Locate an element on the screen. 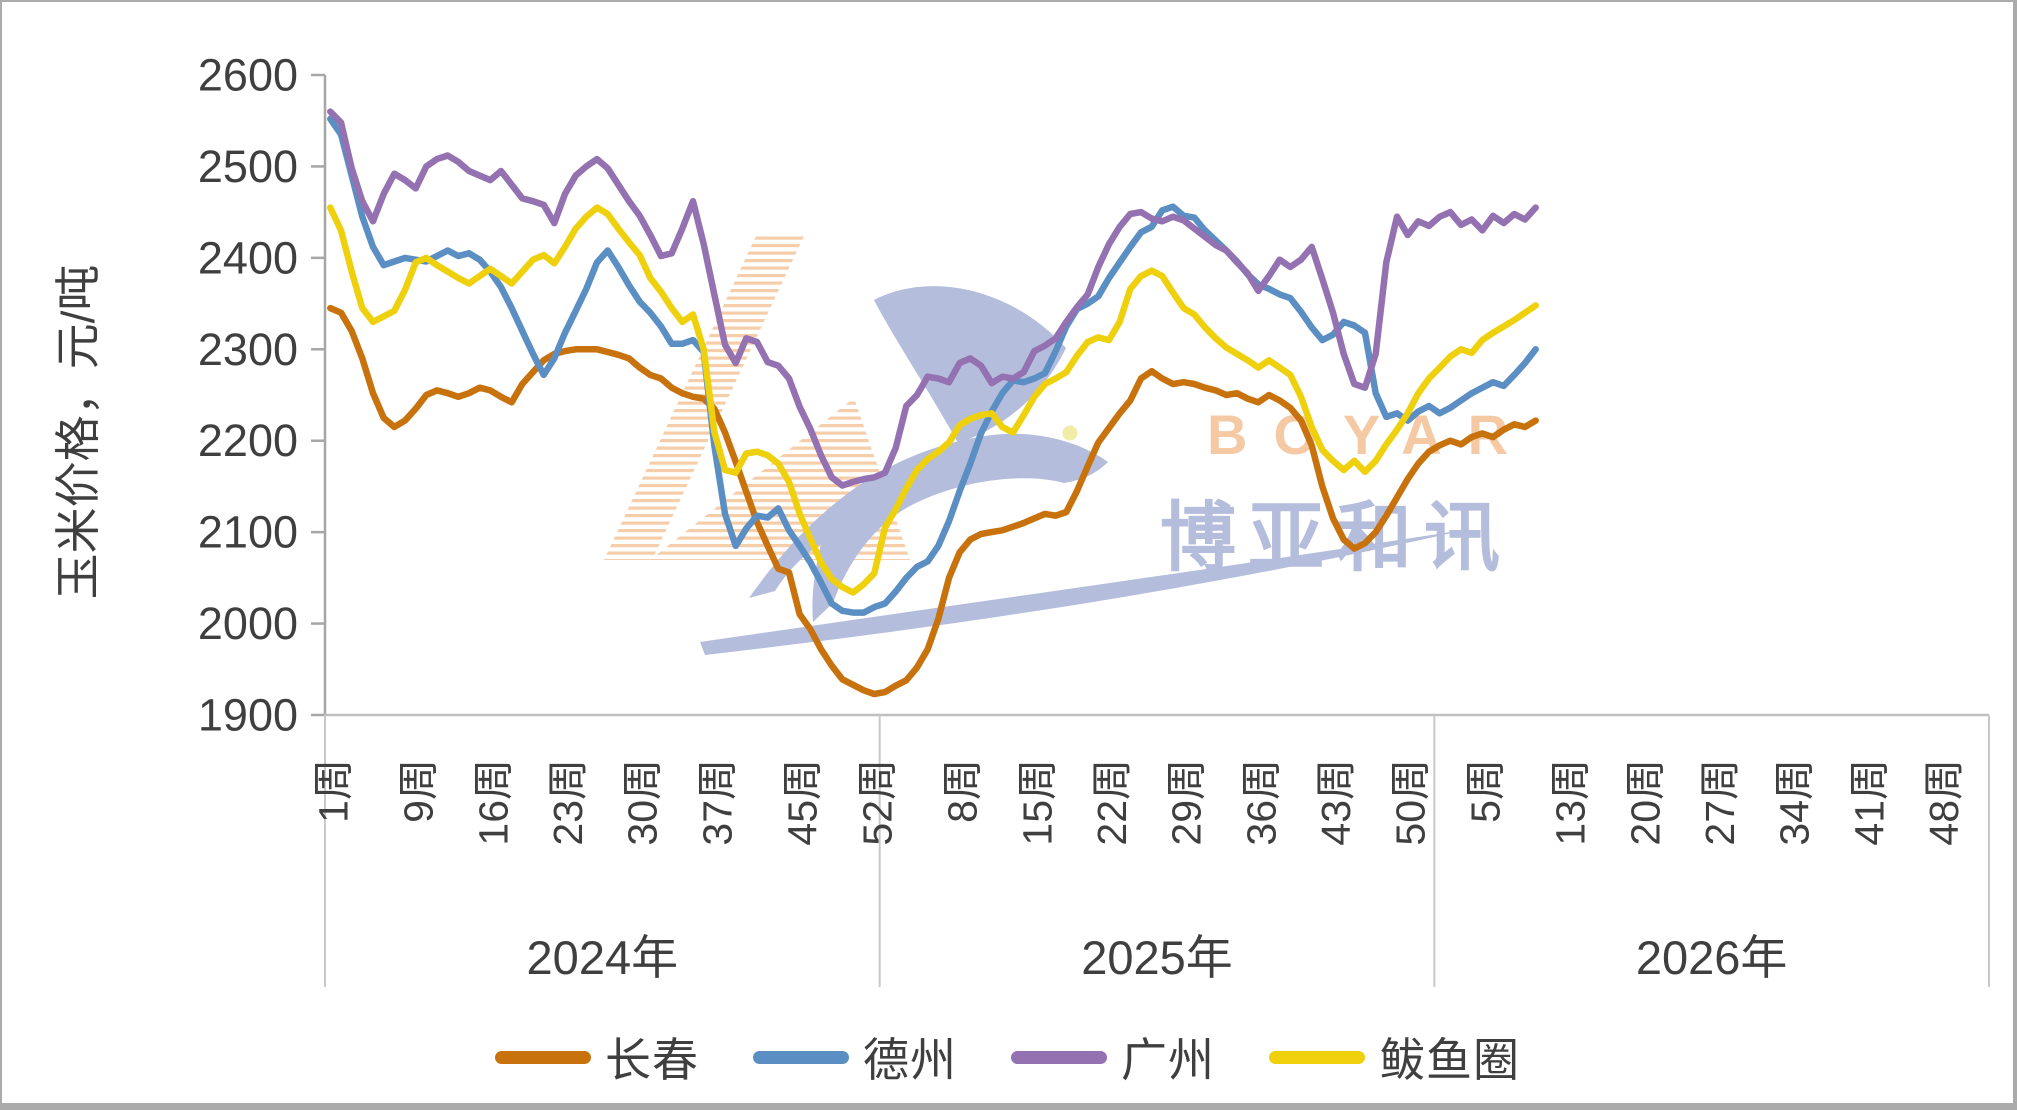  y-tick-label: 2600 is located at coordinates (248, 75).